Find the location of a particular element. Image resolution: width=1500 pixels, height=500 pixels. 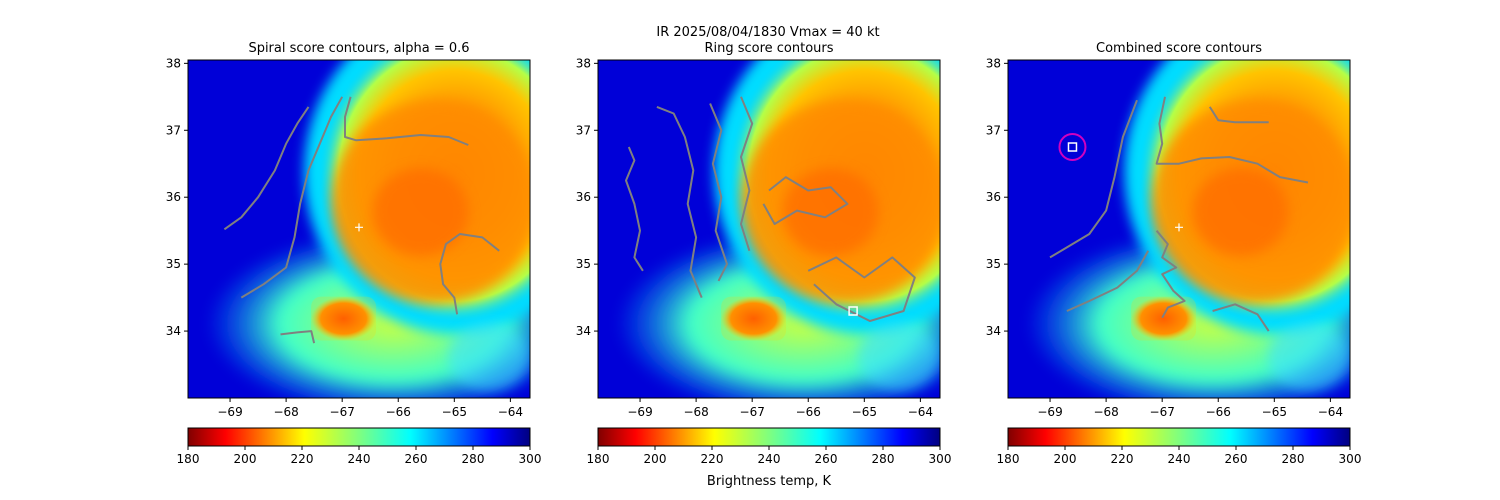

panel-title: Combined score contours is located at coordinates (1179, 48).